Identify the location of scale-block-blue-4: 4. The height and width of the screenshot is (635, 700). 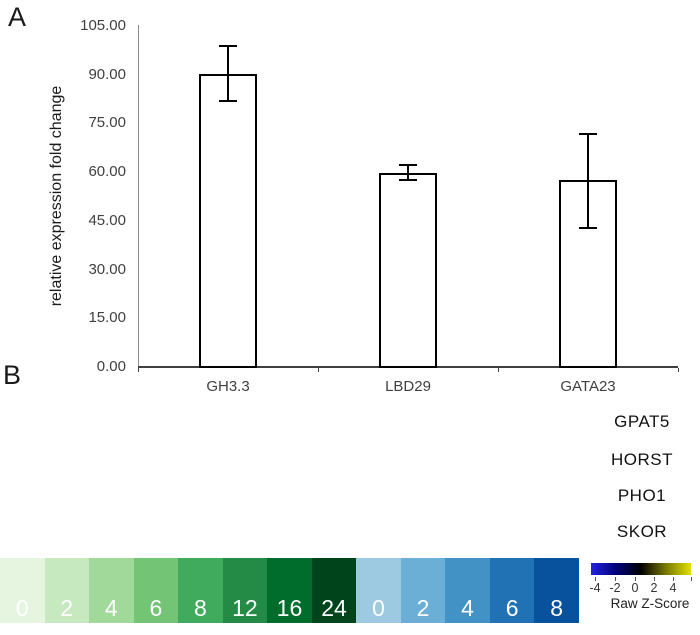
(467, 590).